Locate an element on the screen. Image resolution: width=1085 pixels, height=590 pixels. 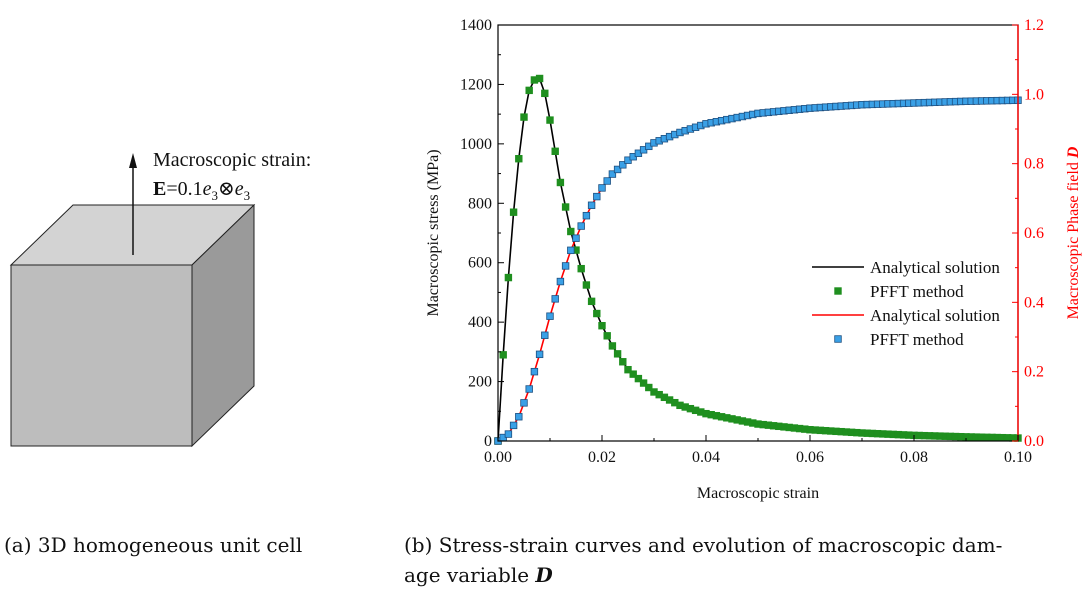
y2-tick-label: 1.2 is located at coordinates (1034, 25).